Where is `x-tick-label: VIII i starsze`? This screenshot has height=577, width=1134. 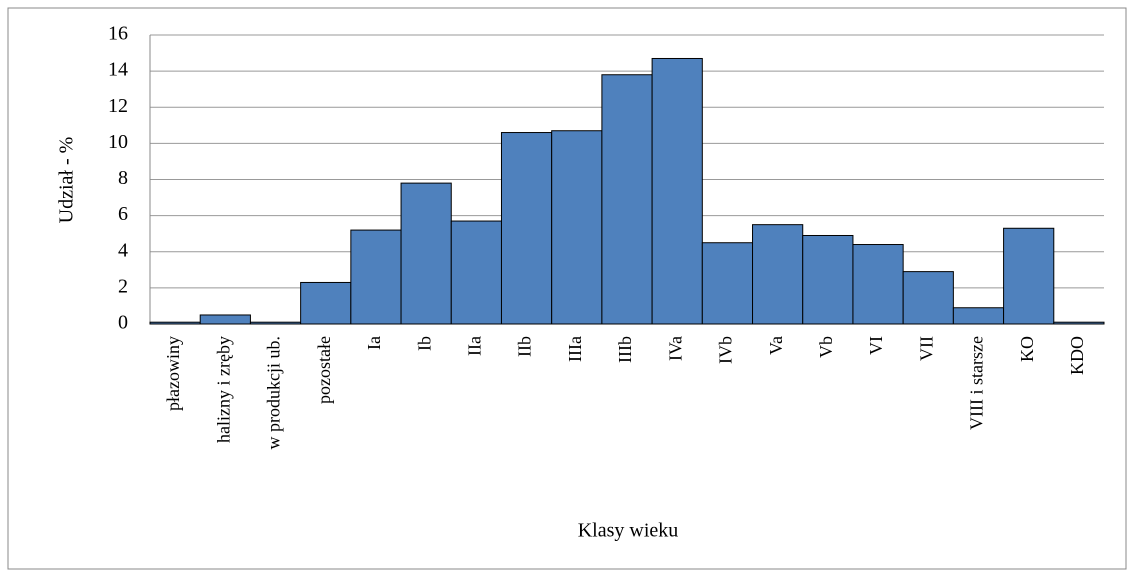
x-tick-label: VIII i starsze is located at coordinates (977, 383).